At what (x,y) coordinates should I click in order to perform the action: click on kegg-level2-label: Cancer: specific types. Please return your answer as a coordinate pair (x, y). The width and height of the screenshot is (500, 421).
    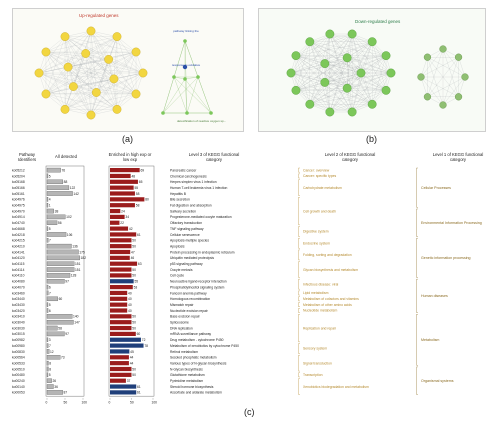
    Looking at the image, I should click on (319, 176).